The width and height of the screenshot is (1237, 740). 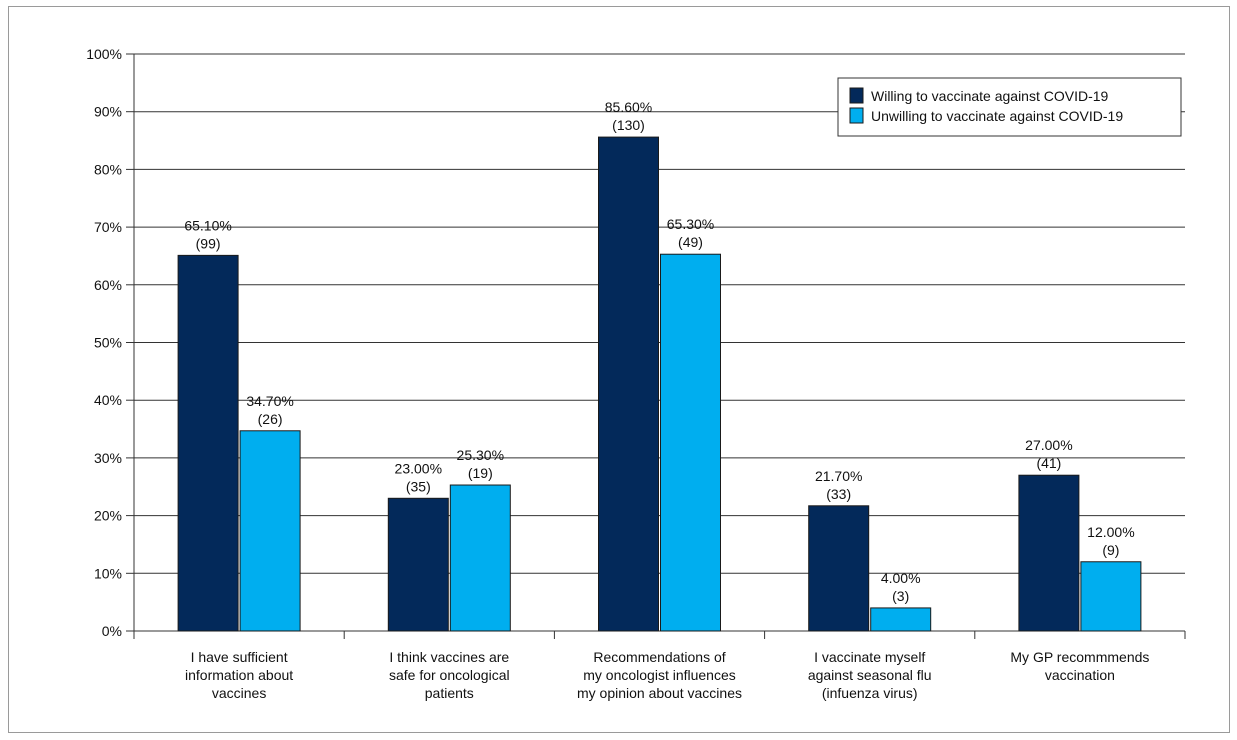 I want to click on data-label-percent: 21.70%, so click(x=838, y=476).